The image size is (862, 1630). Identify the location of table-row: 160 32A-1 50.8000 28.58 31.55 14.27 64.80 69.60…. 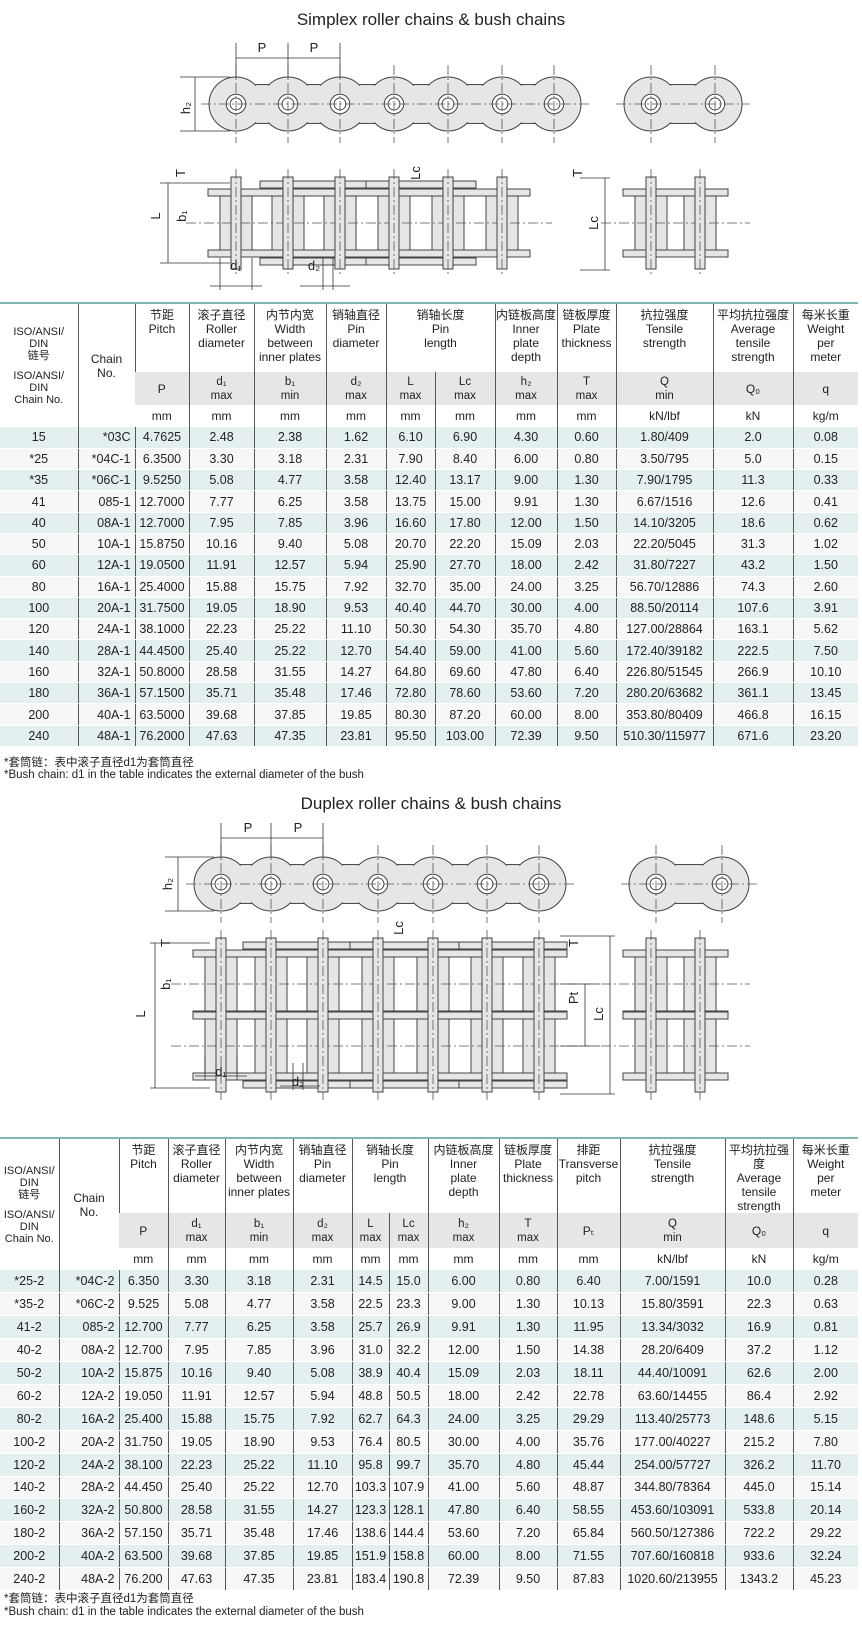
(429, 672).